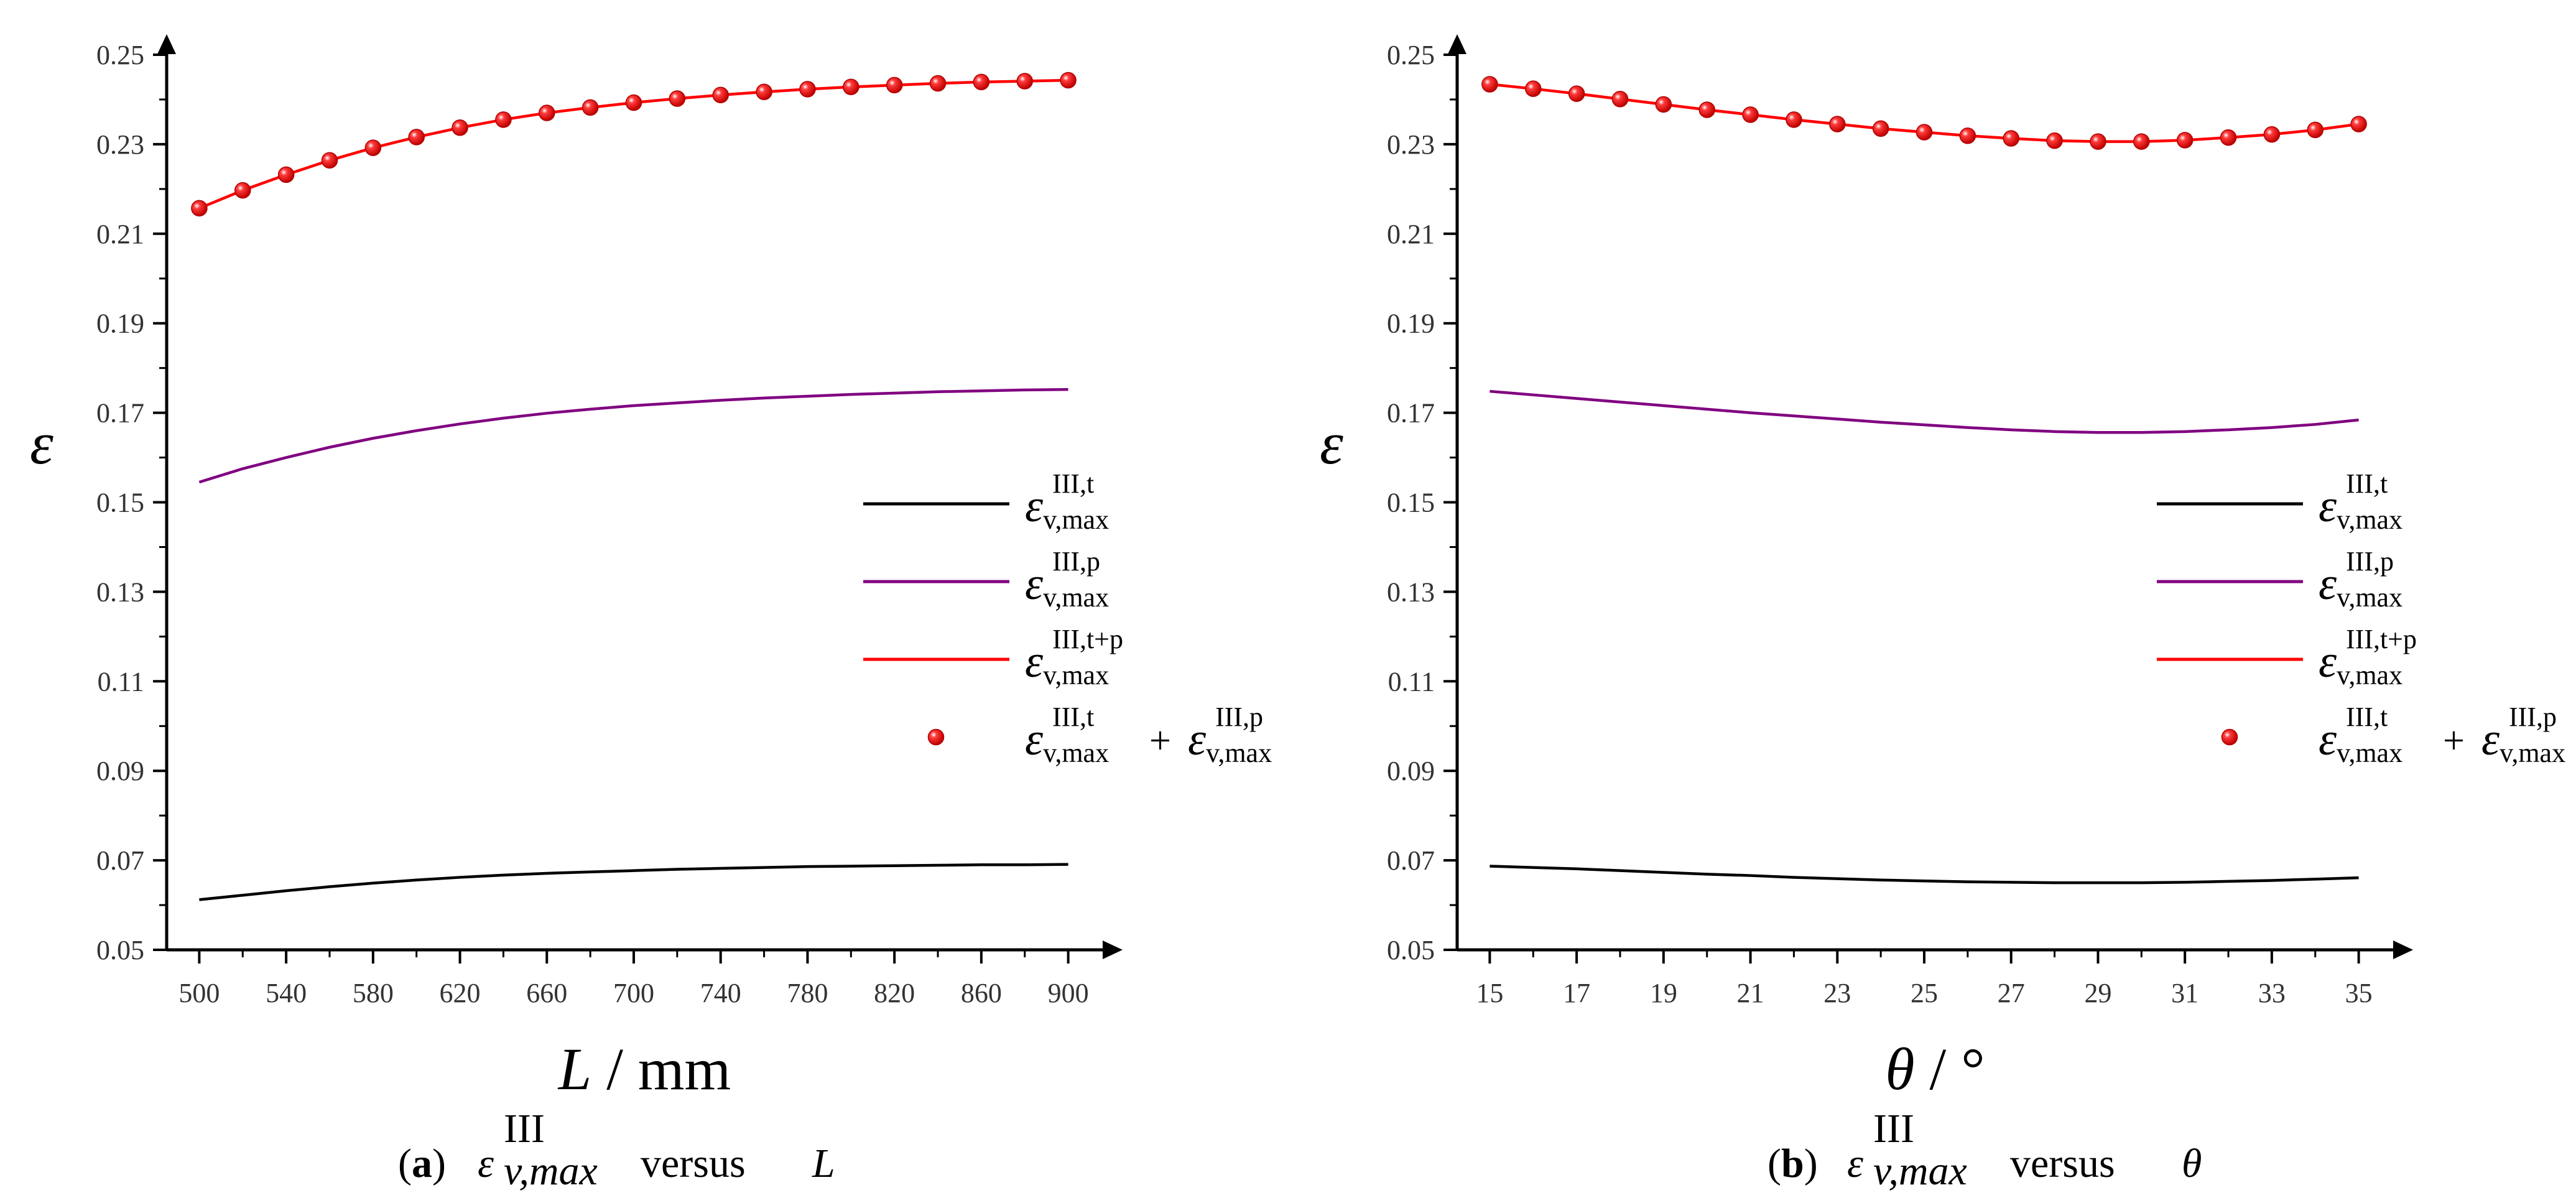  What do you see at coordinates (721, 993) in the screenshot?
I see `x-tick-label: 740` at bounding box center [721, 993].